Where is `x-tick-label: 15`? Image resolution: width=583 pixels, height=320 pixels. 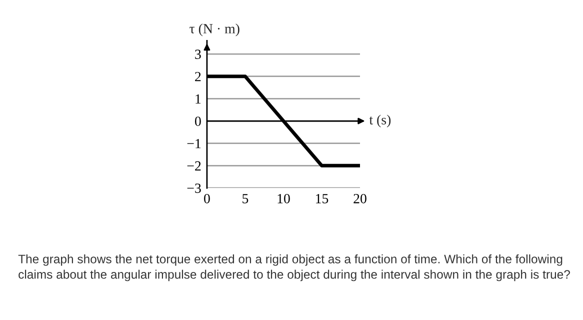
x-tick-label: 15 is located at coordinates (322, 199).